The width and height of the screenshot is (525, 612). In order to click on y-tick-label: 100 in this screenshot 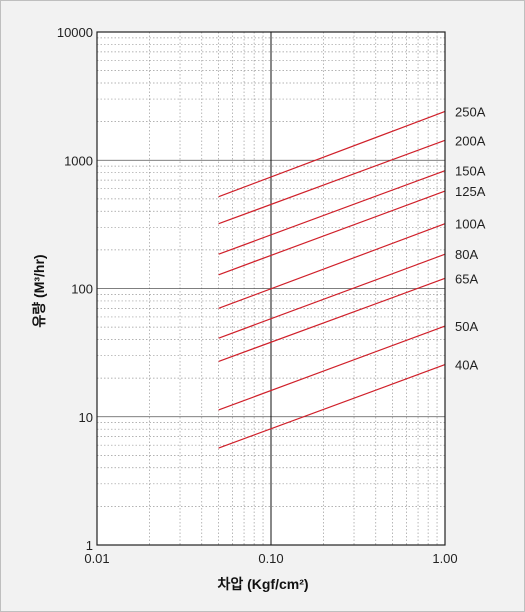, I will do `click(82, 289)`.